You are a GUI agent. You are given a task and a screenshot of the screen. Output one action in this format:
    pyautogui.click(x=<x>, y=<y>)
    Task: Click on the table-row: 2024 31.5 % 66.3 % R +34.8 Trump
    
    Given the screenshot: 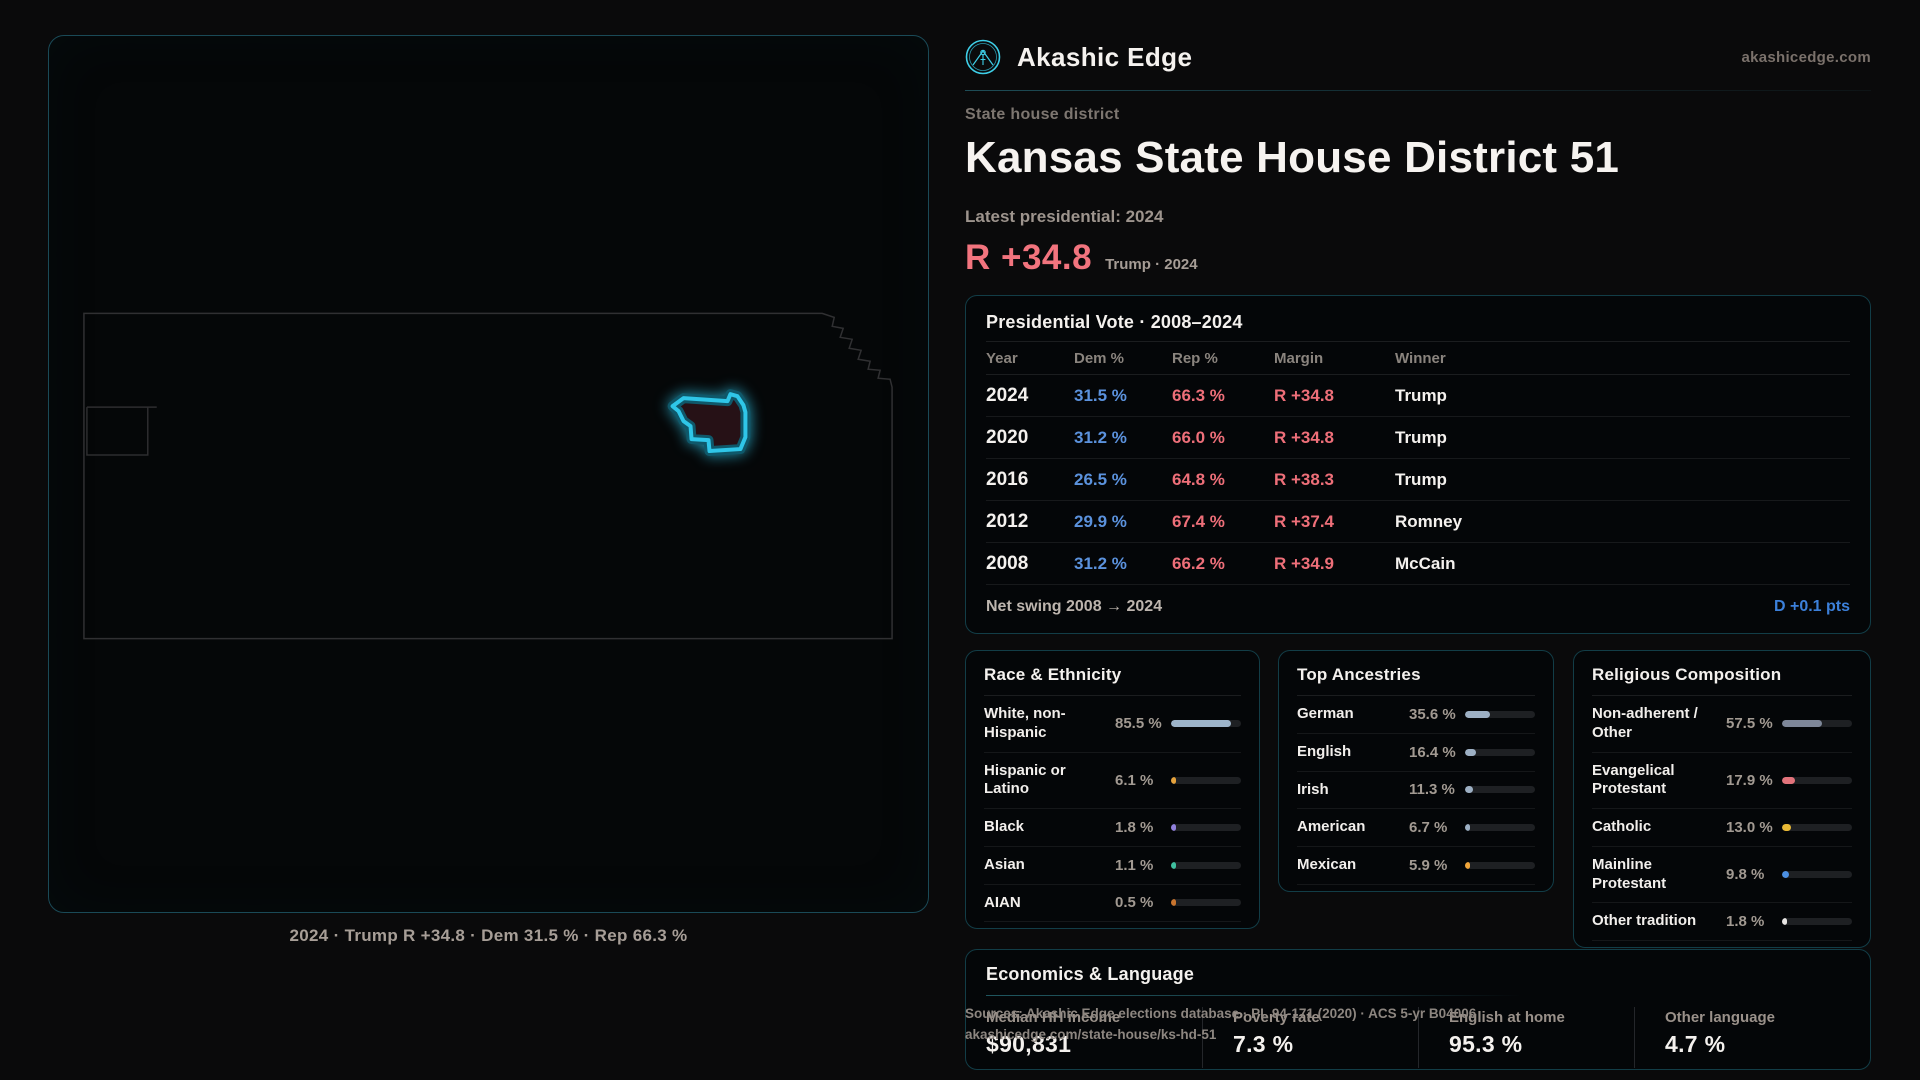 What is the action you would take?
    pyautogui.click(x=1418, y=396)
    